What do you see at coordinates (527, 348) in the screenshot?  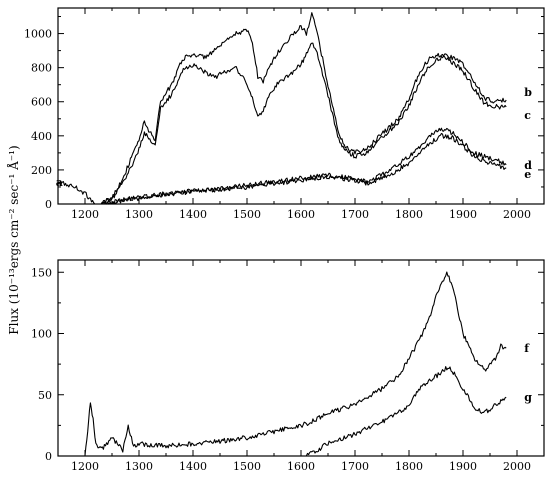 I see `series-label-f: f` at bounding box center [527, 348].